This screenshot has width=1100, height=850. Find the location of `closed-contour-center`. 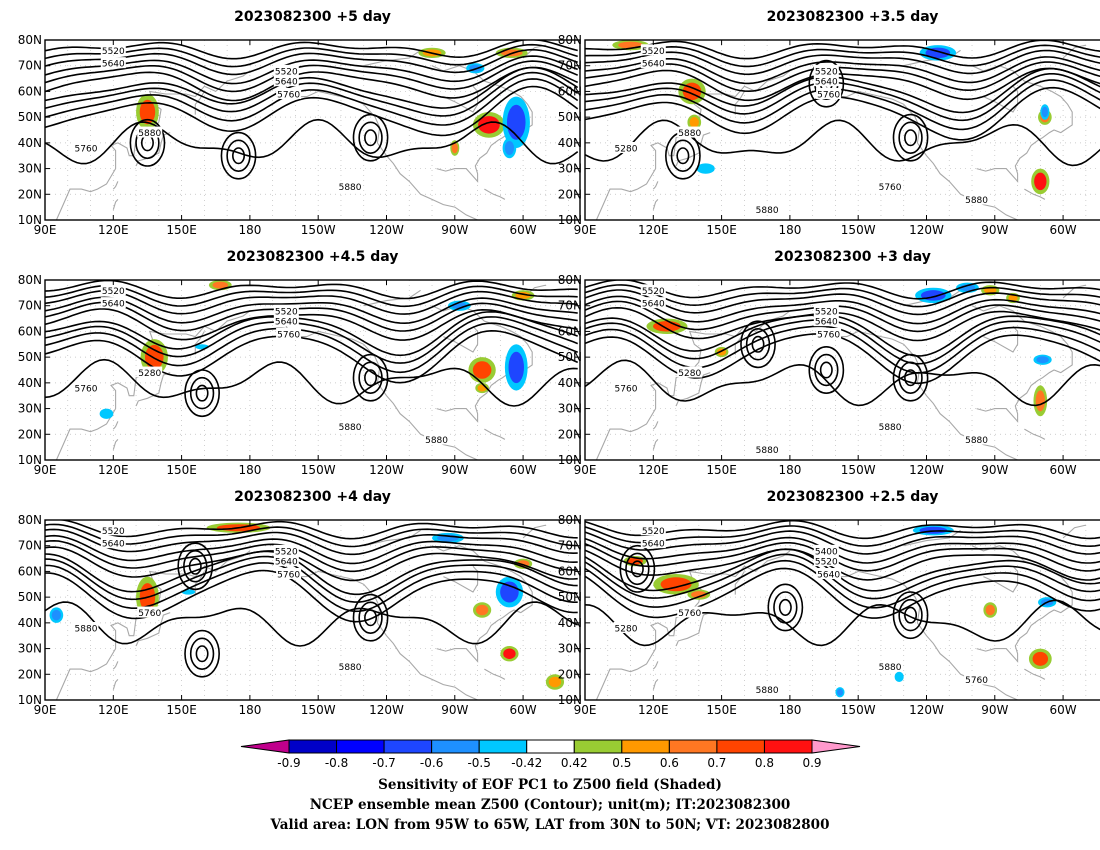

closed-contour-center is located at coordinates (758, 344).